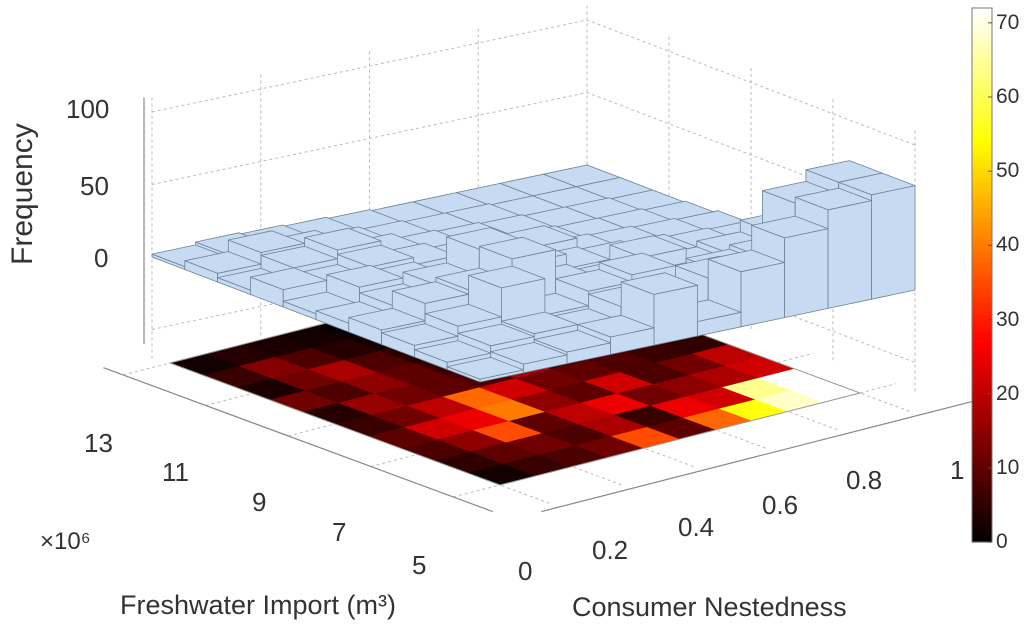 This screenshot has height=644, width=1024. Describe the element at coordinates (258, 605) in the screenshot. I see `y-axis-title: Freshwater Import (m³)` at that location.